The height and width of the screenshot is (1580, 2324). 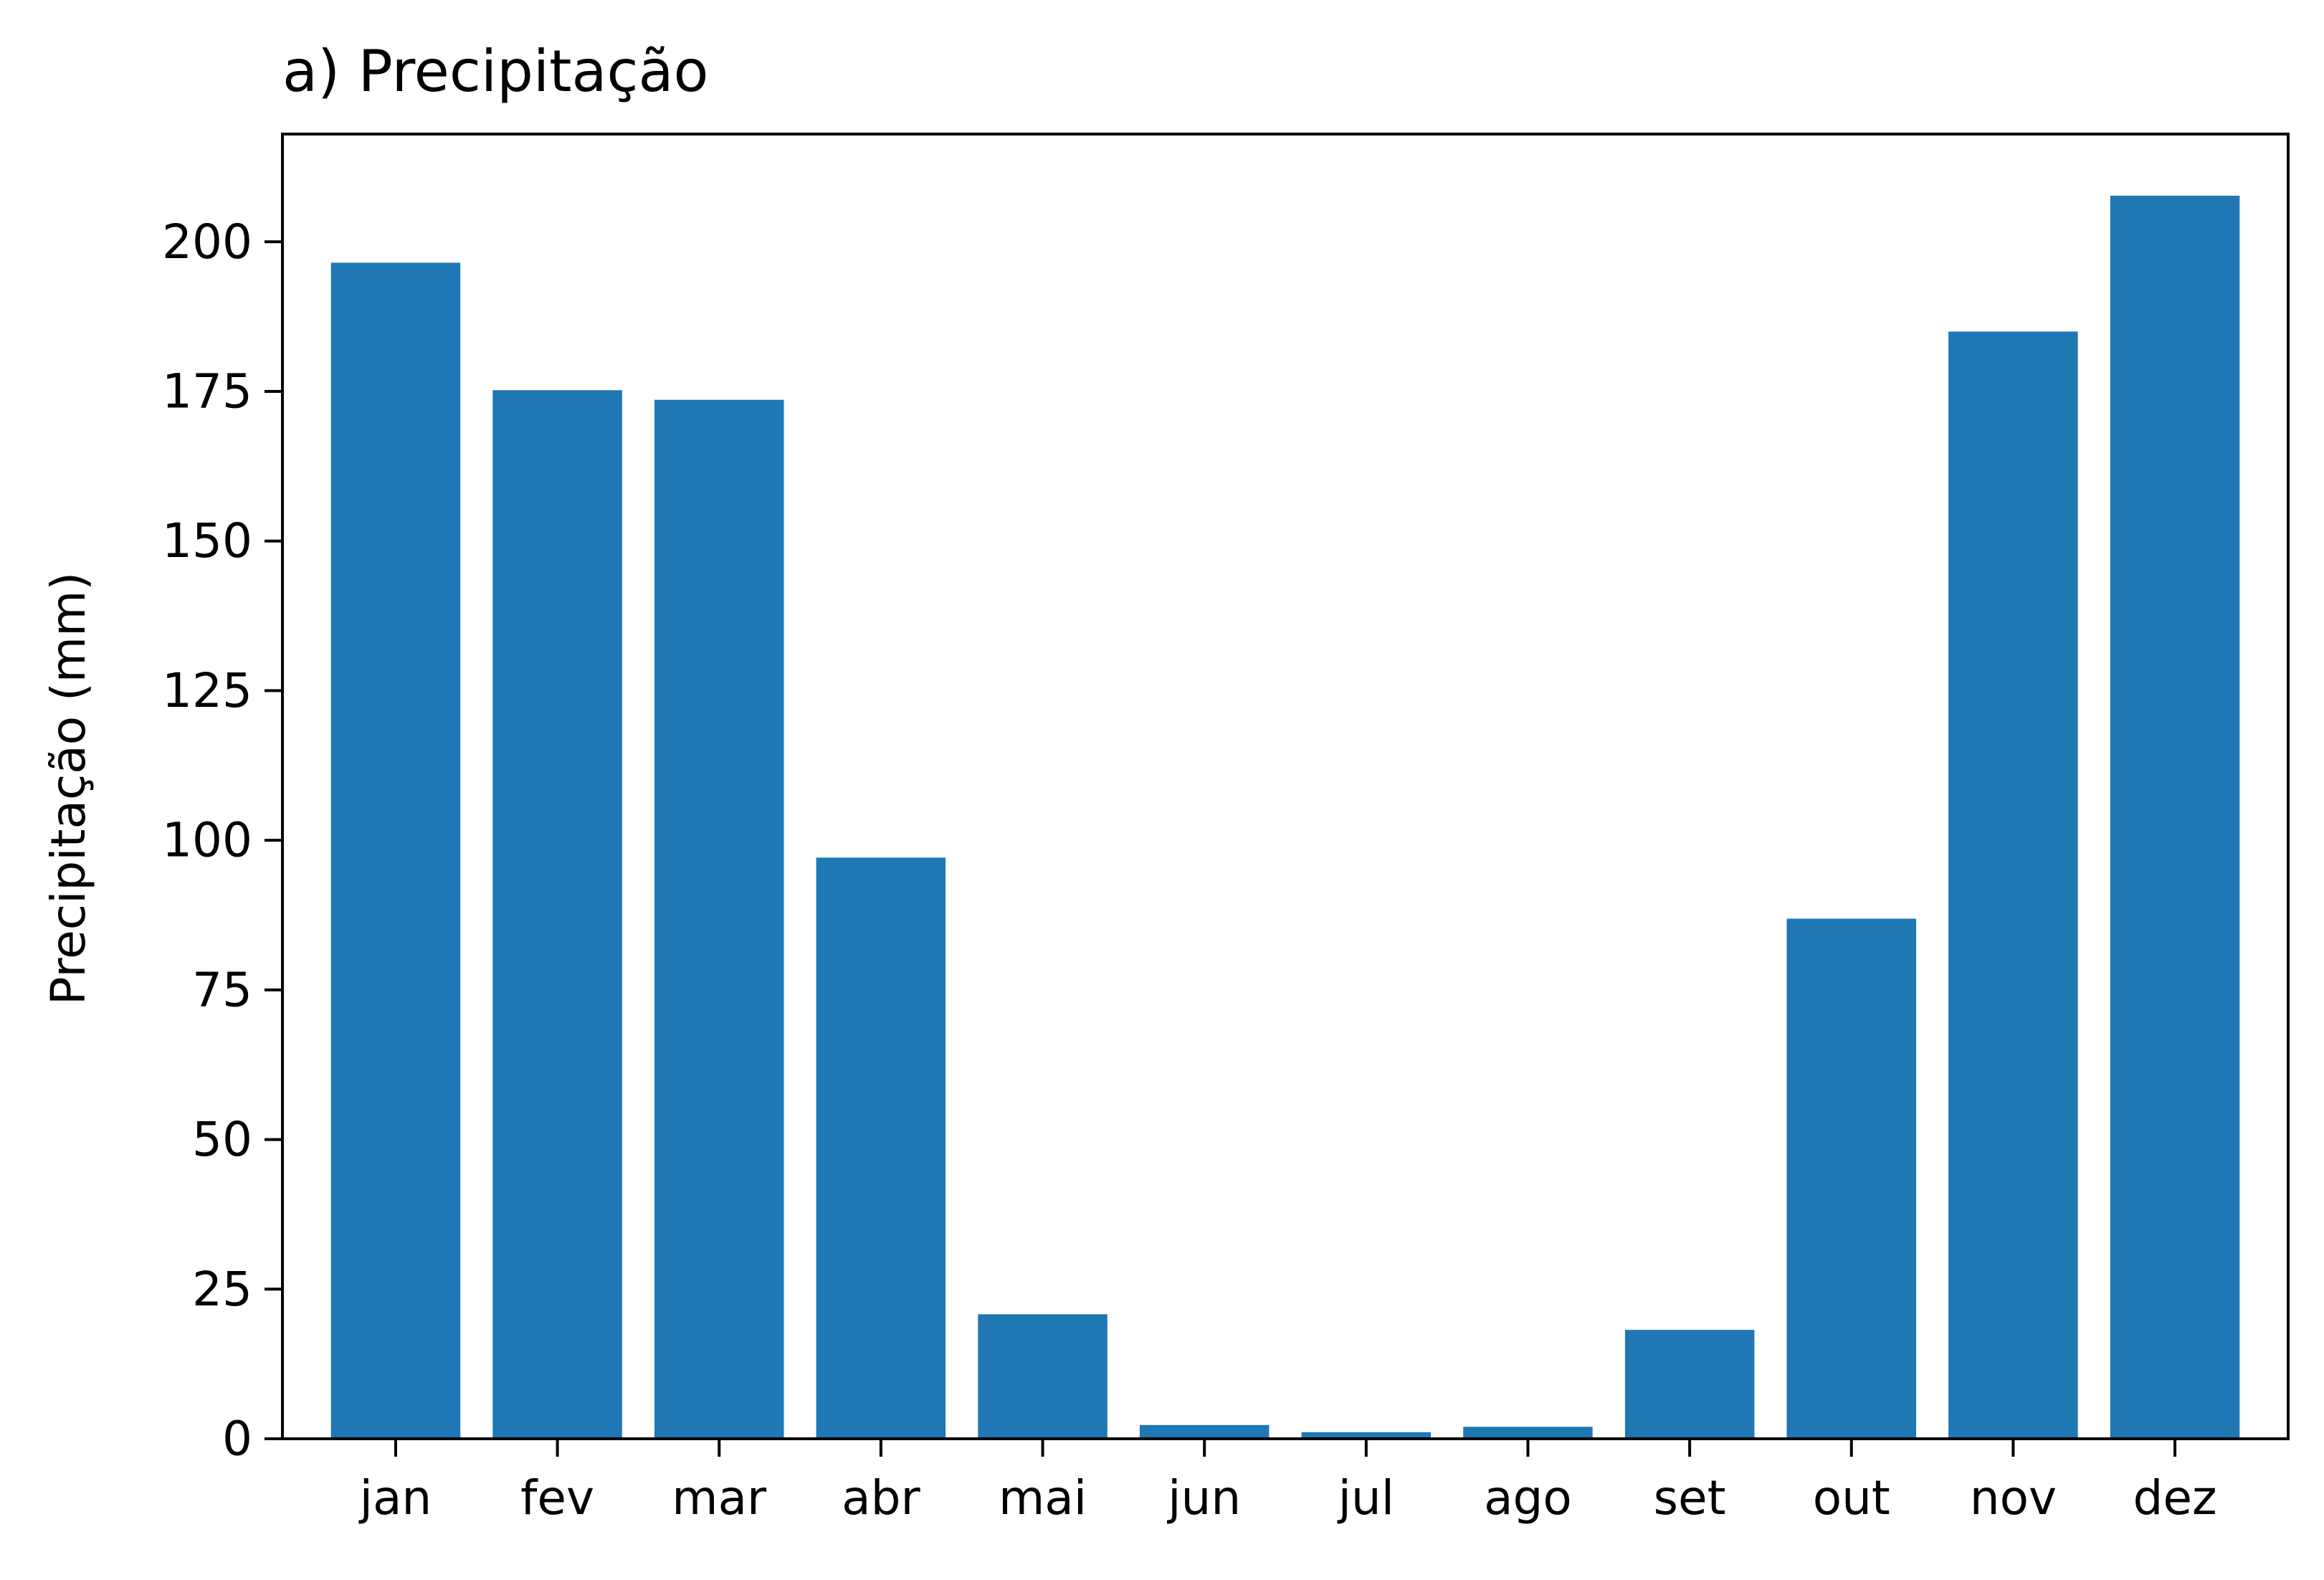 What do you see at coordinates (719, 1498) in the screenshot?
I see `x-tick-label-mar: mar` at bounding box center [719, 1498].